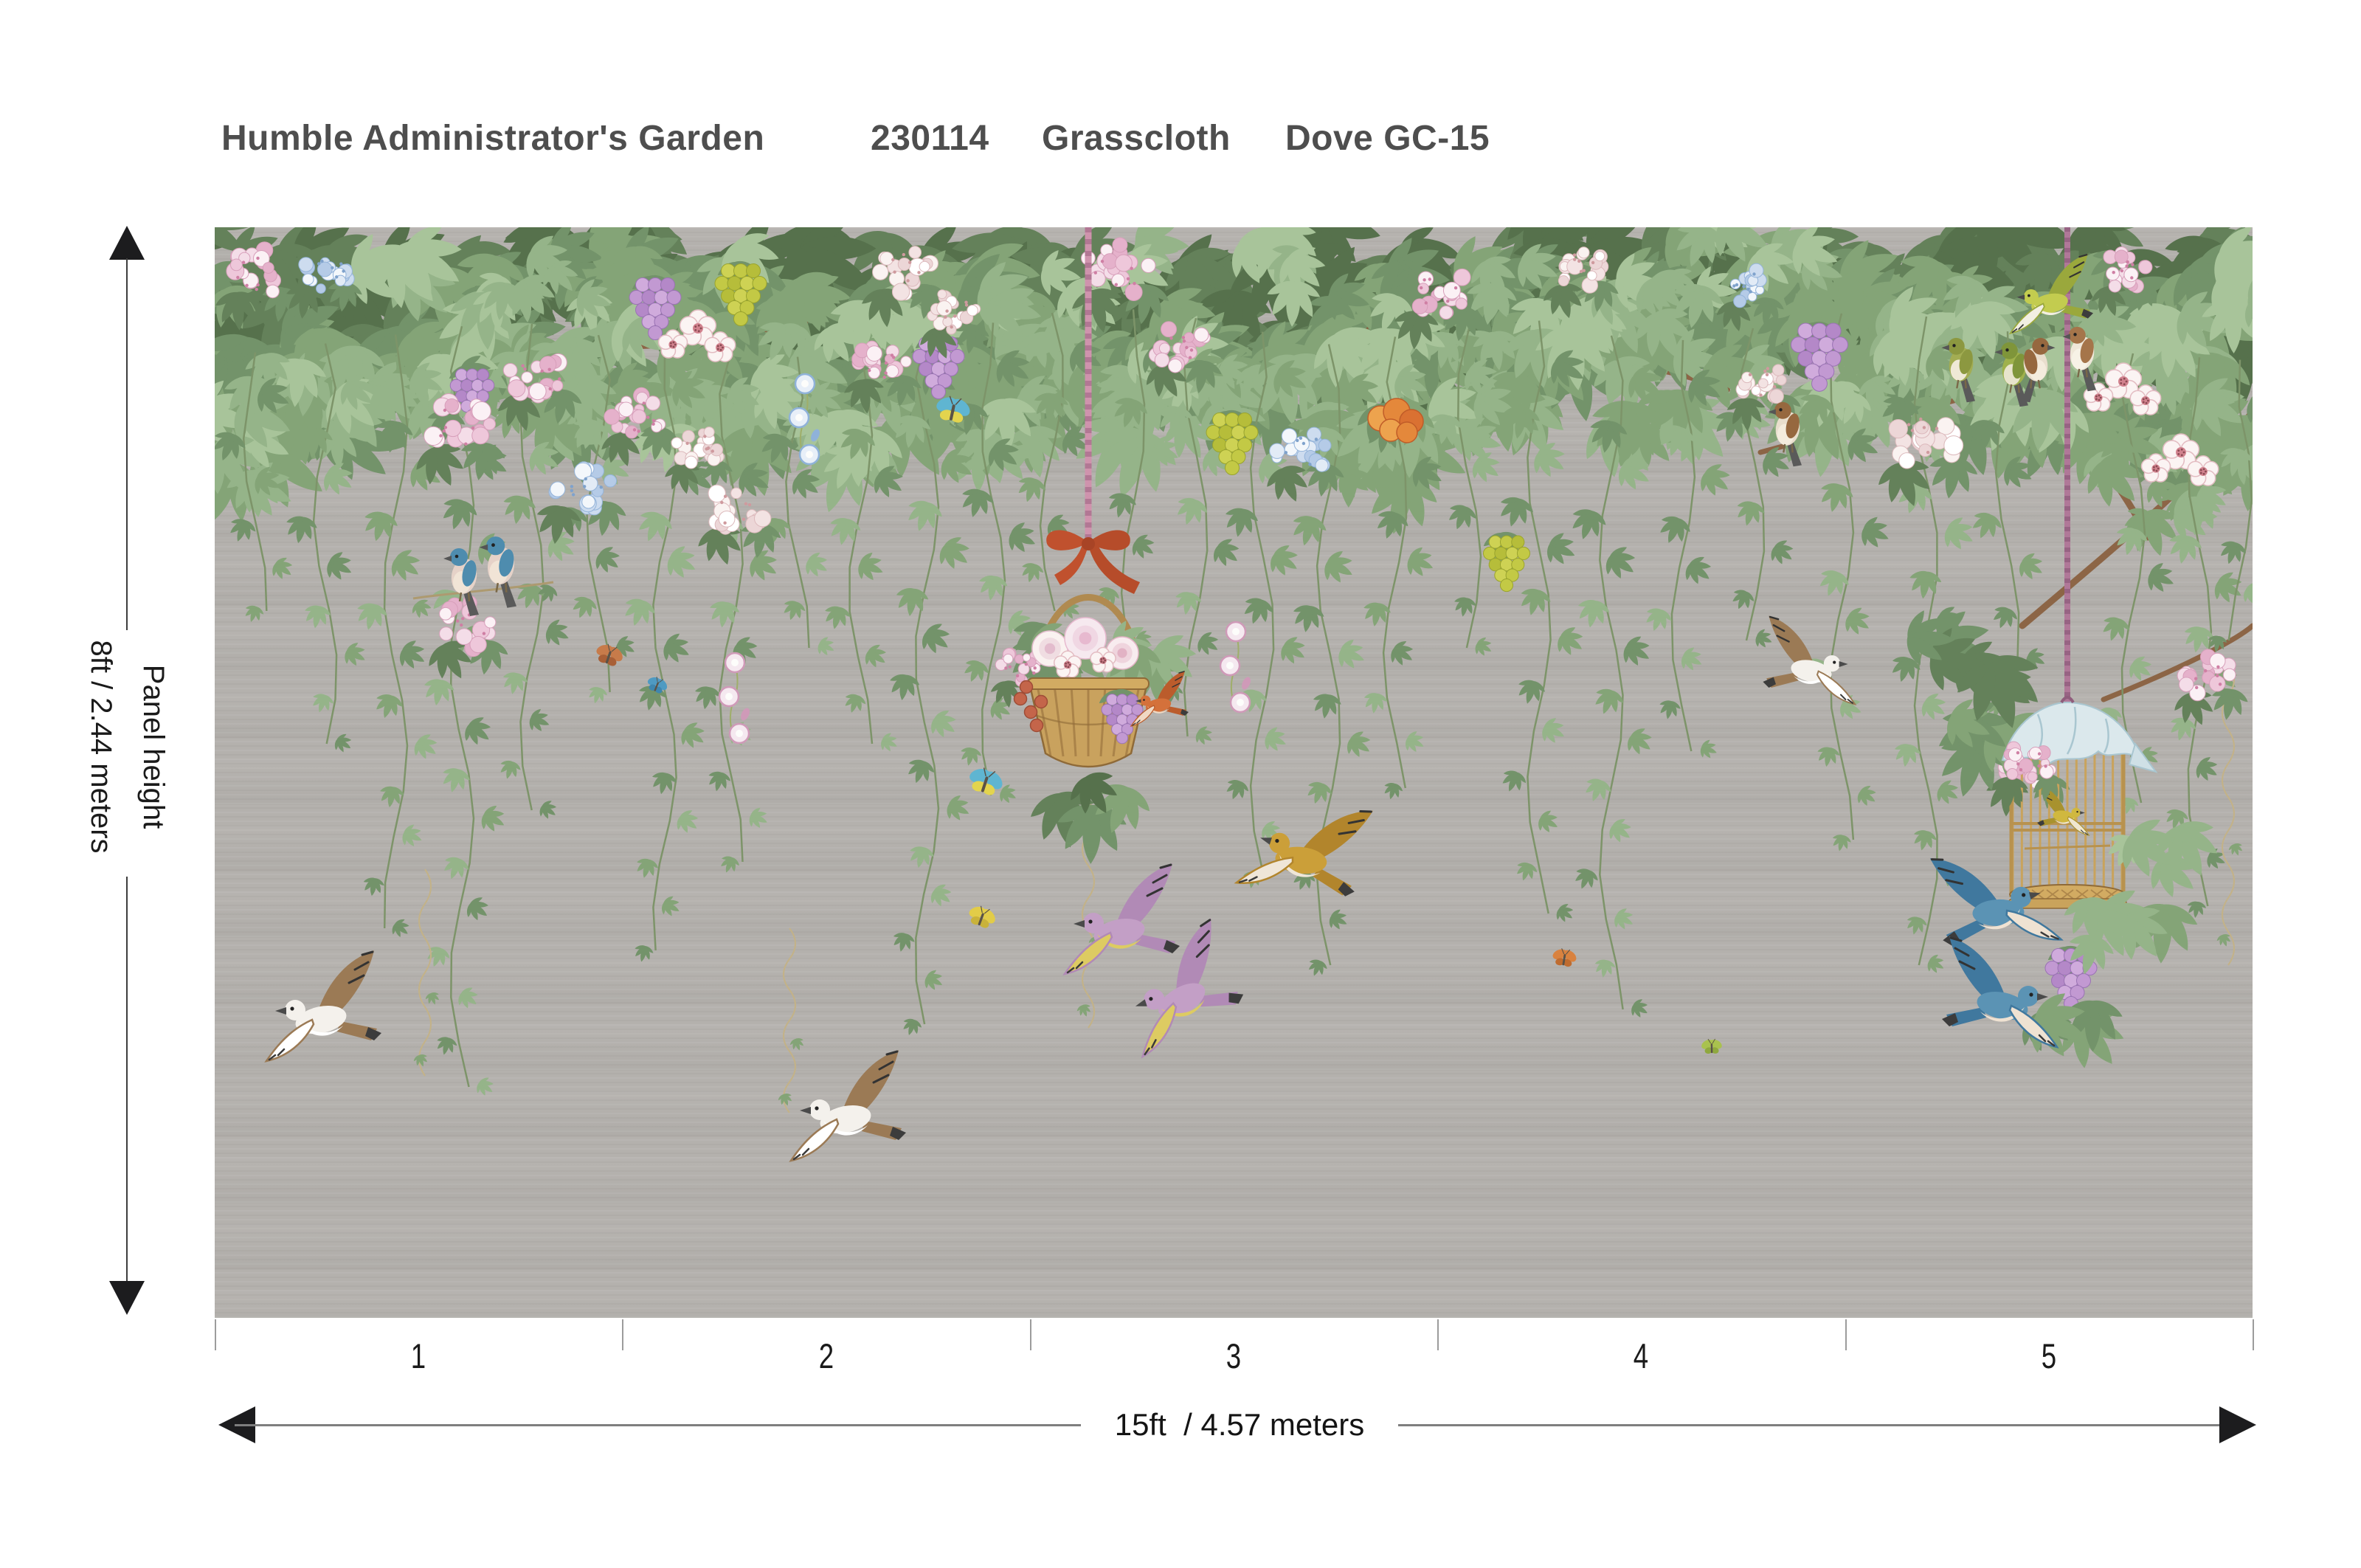 The image size is (2361, 1568). Describe the element at coordinates (1233, 1356) in the screenshot. I see `panel-number: 3` at that location.